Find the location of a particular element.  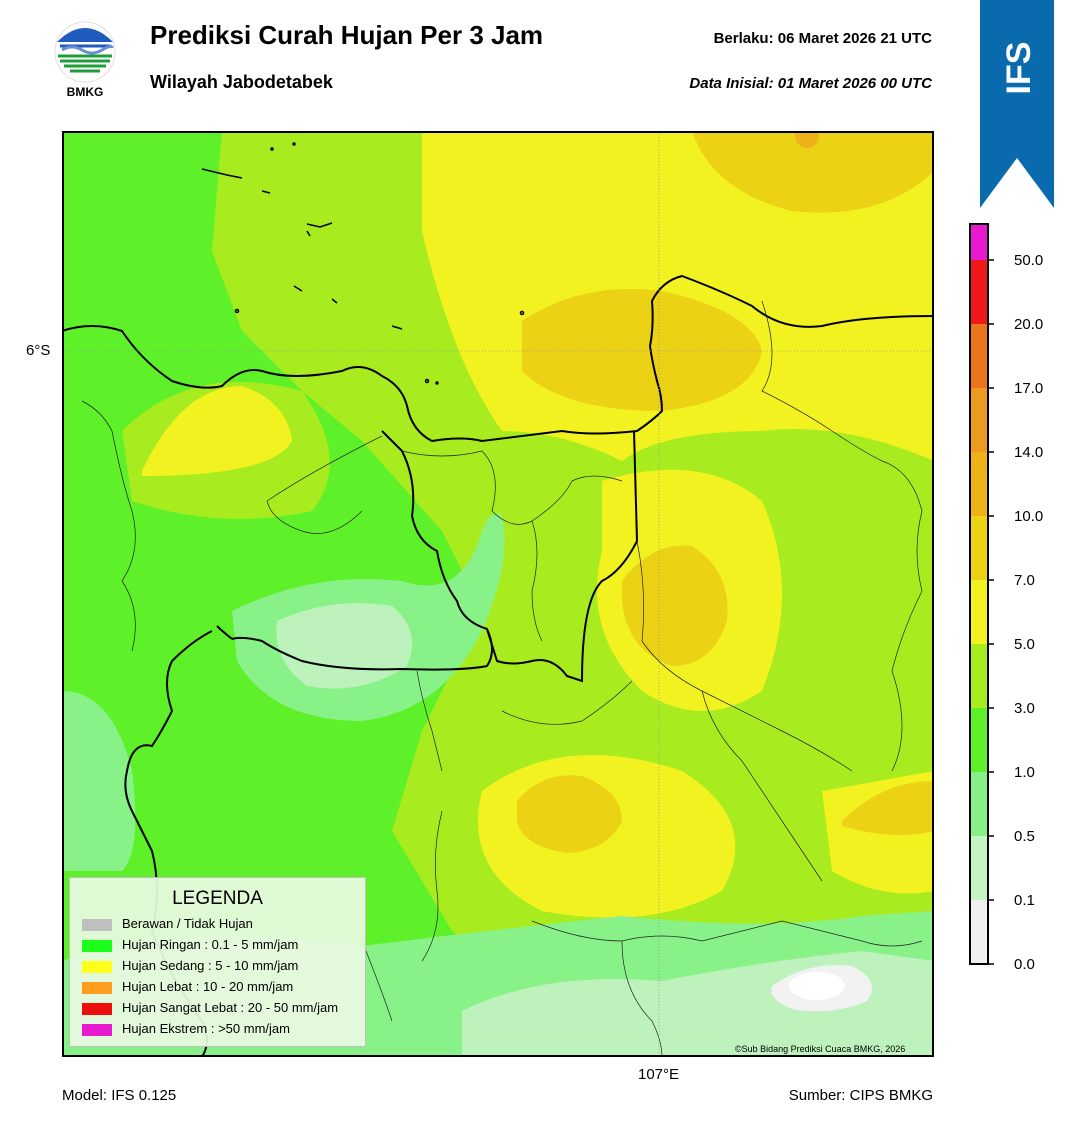

colorbar-tick-label: 5.0 is located at coordinates (1024, 644).